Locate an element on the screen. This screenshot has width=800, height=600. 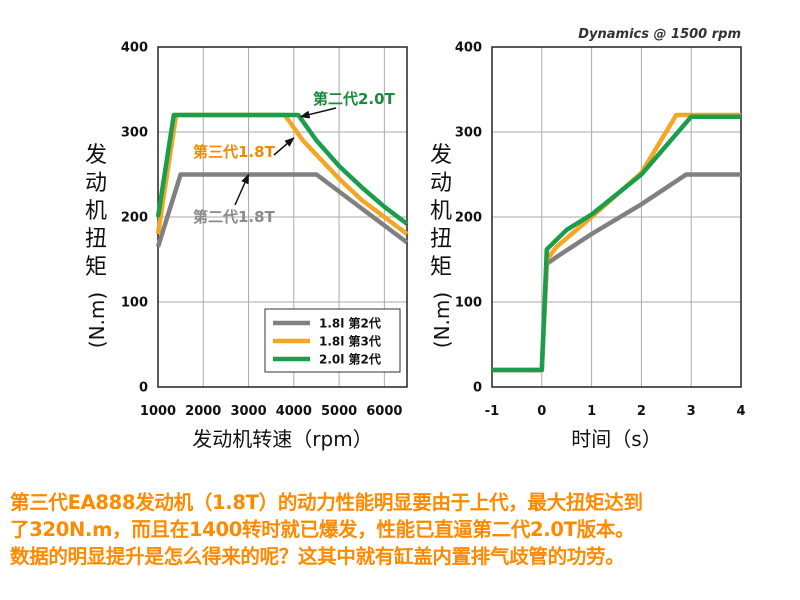
x-tick-label: 2000 is located at coordinates (203, 411).